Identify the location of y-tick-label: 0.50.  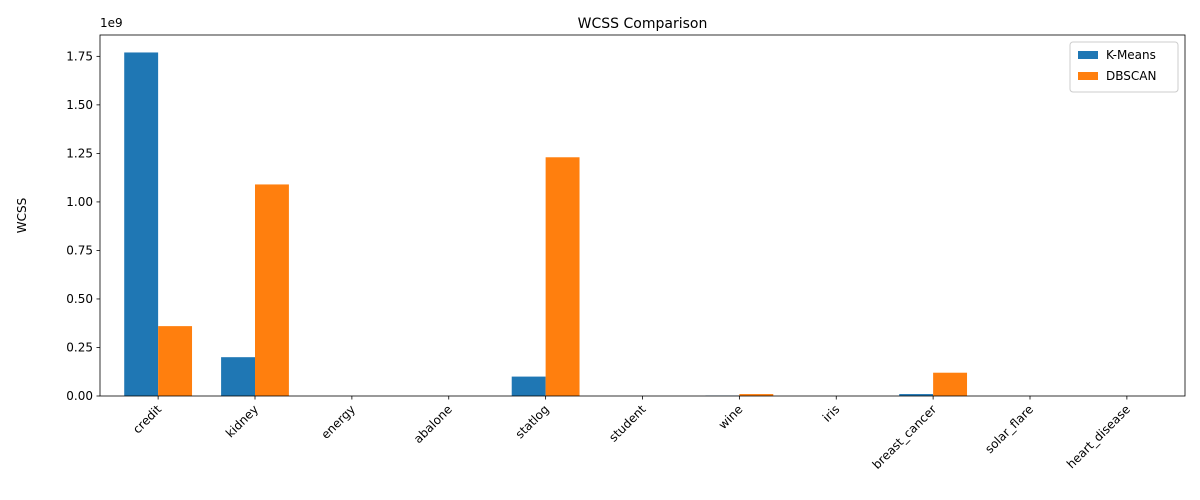
(79, 299).